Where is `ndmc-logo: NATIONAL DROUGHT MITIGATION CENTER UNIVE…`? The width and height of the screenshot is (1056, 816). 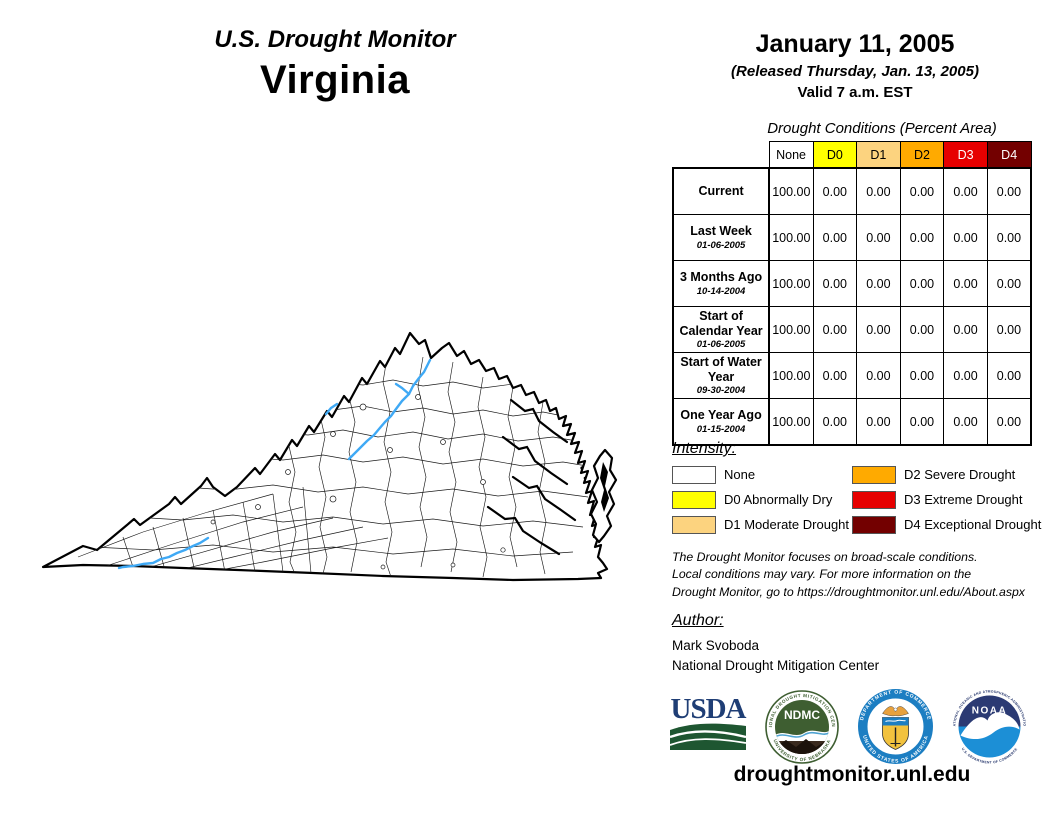 ndmc-logo: NATIONAL DROUGHT MITIGATION CENTER UNIVE… is located at coordinates (802, 726).